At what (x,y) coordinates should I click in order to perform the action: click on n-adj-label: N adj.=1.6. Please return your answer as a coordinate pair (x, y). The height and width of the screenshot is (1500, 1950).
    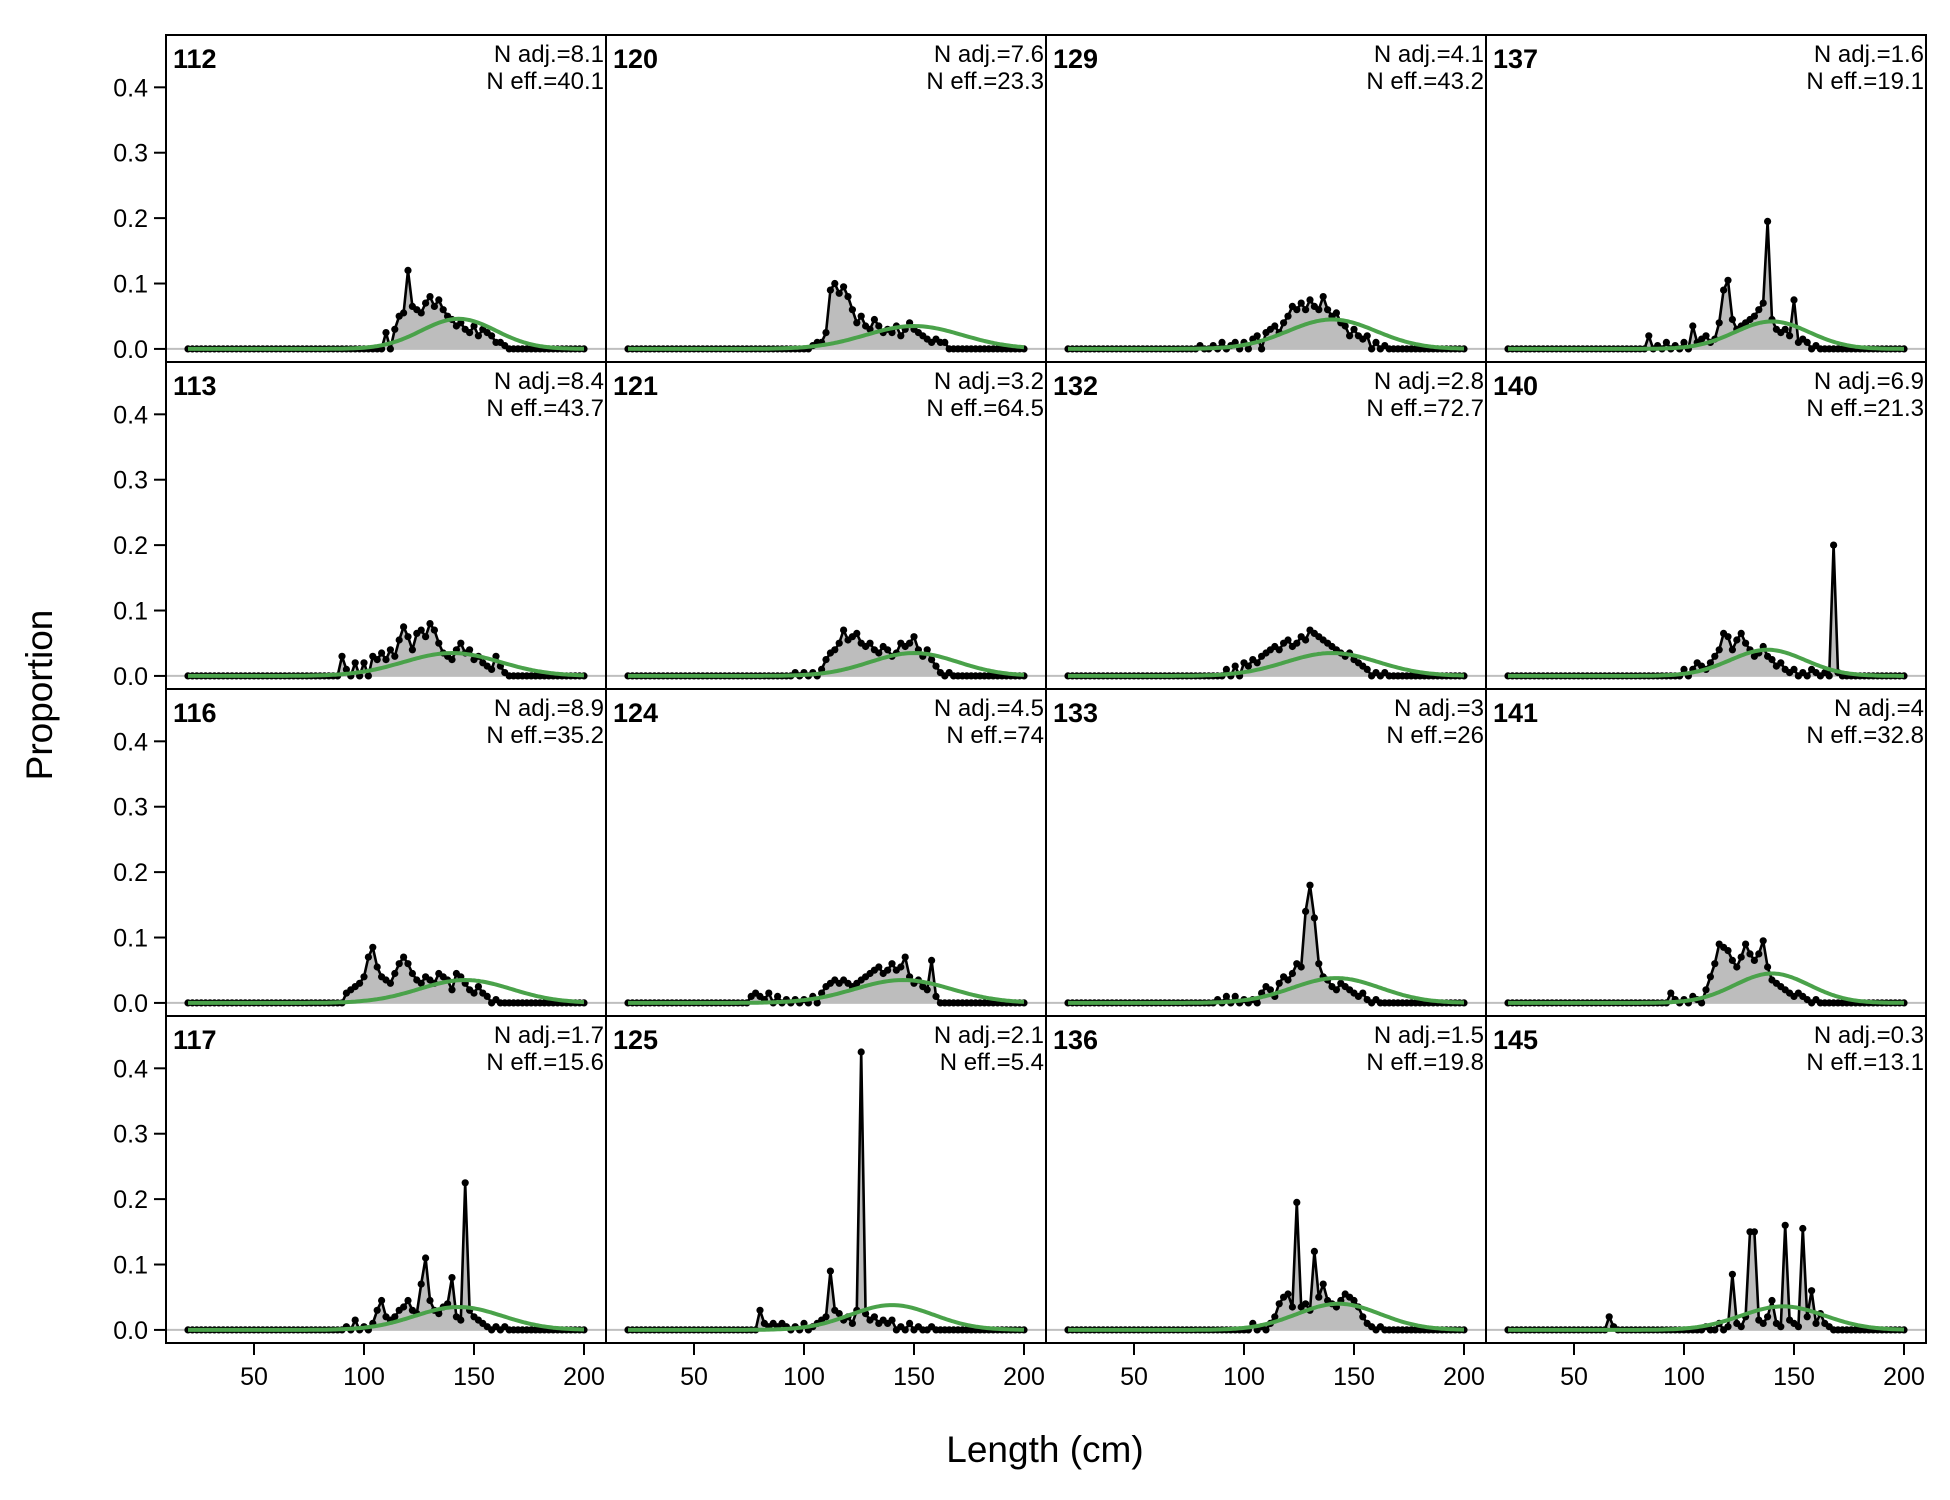
    Looking at the image, I should click on (1869, 54).